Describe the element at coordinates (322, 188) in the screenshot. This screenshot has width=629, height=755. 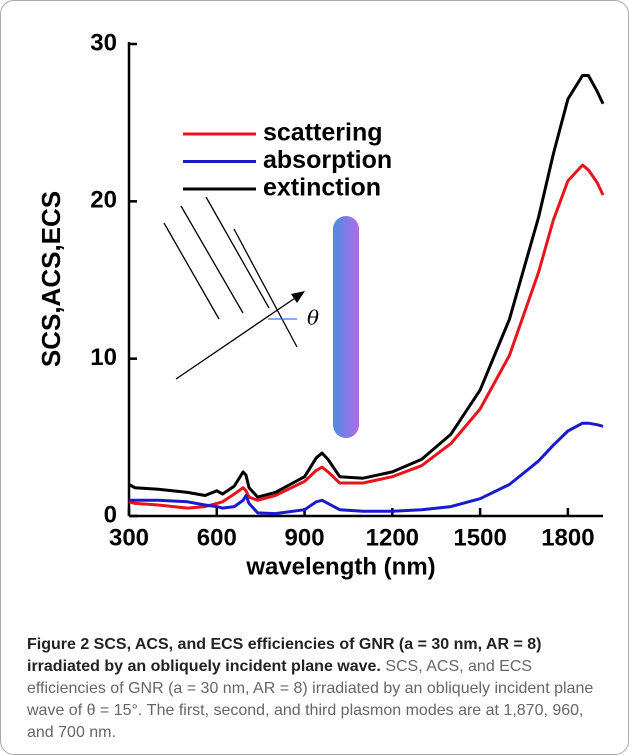
I see `legend-label: extinction` at that location.